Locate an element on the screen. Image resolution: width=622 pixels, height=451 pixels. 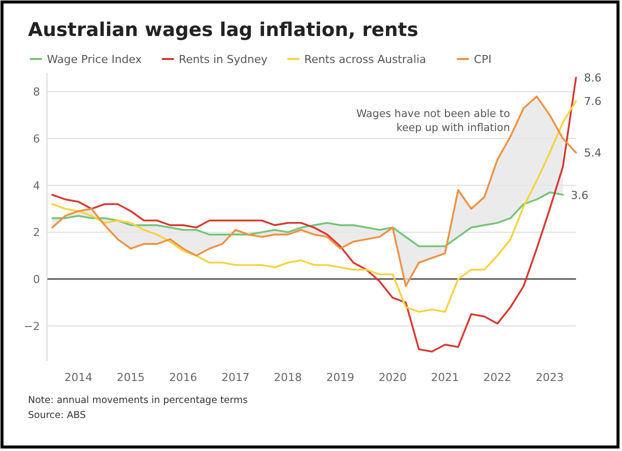
x-tick-label: 2014 is located at coordinates (78, 377).